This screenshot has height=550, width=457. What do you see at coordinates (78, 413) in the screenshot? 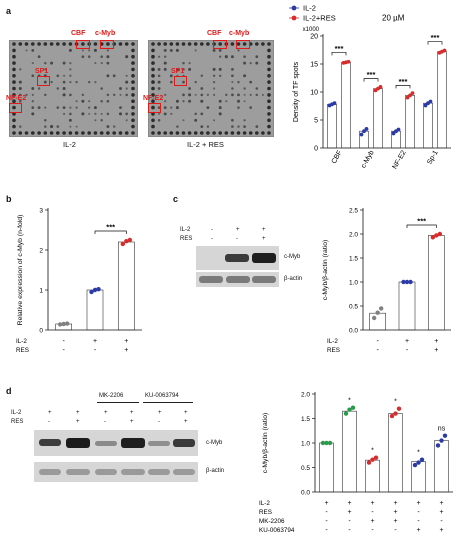
I see `blot-d-cond-il-2-2: +` at bounding box center [78, 413].